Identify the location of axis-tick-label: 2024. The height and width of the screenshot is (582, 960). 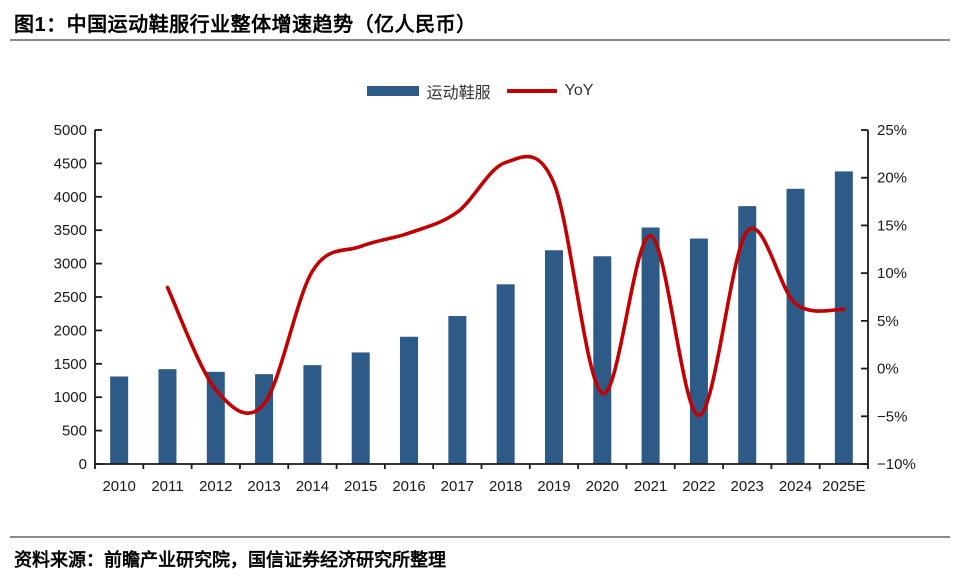
(795, 486).